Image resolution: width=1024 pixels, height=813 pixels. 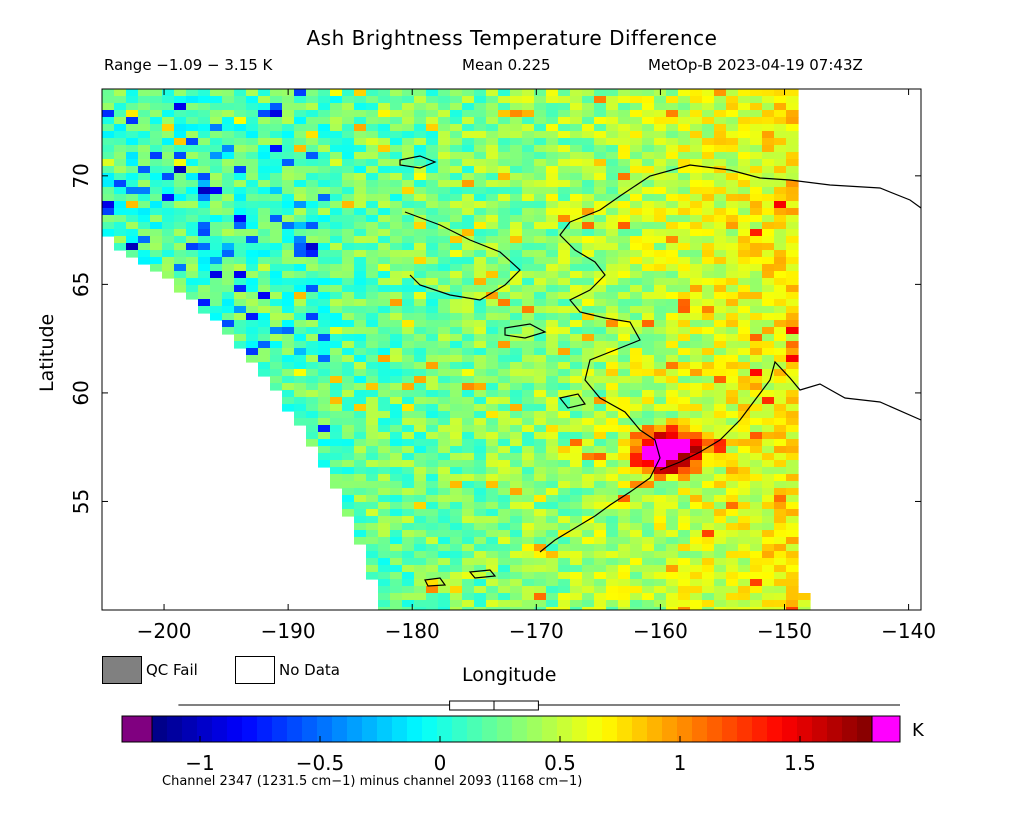 What do you see at coordinates (800, 763) in the screenshot?
I see `colorbar-tick-label: 1.5` at bounding box center [800, 763].